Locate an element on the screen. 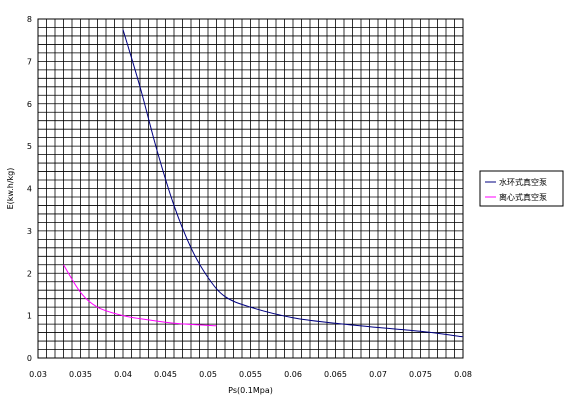 The width and height of the screenshot is (568, 409). legend: 水环式真空泵 离心式真空泵 is located at coordinates (521, 188).